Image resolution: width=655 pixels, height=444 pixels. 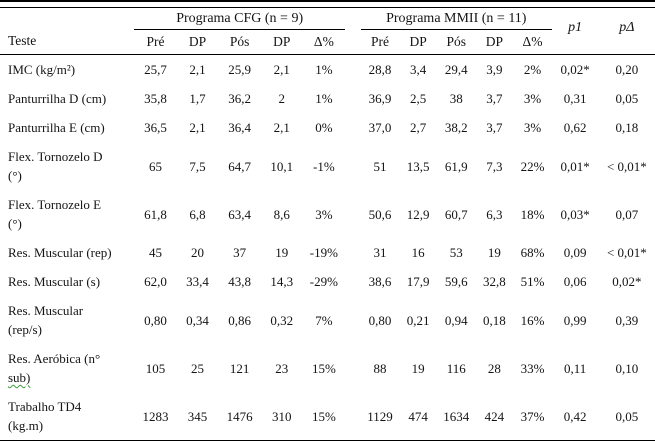 What do you see at coordinates (56, 127) in the screenshot?
I see `row-label: Panturrilha E (cm)` at bounding box center [56, 127].